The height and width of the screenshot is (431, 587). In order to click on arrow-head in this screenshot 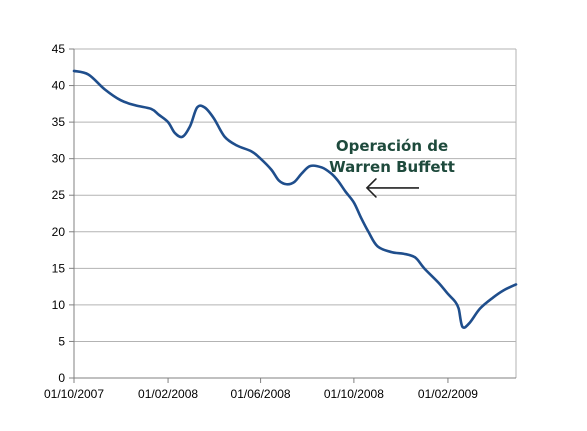, I will do `click(371, 188)`.